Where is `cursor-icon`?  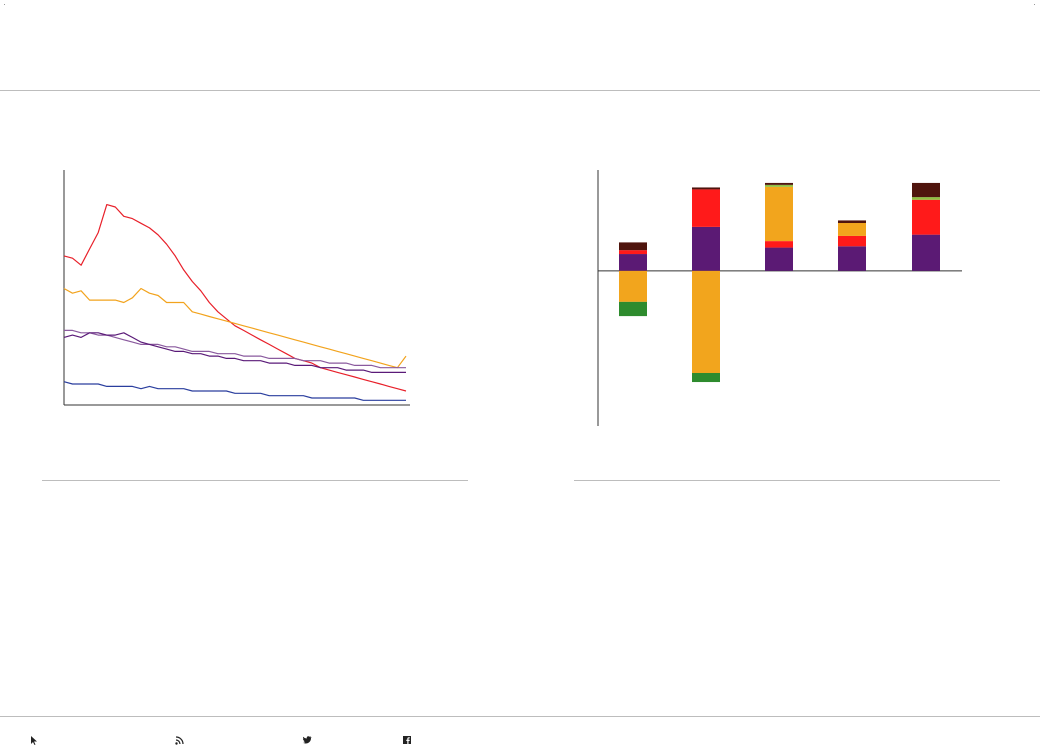
cursor-icon is located at coordinates (35, 741).